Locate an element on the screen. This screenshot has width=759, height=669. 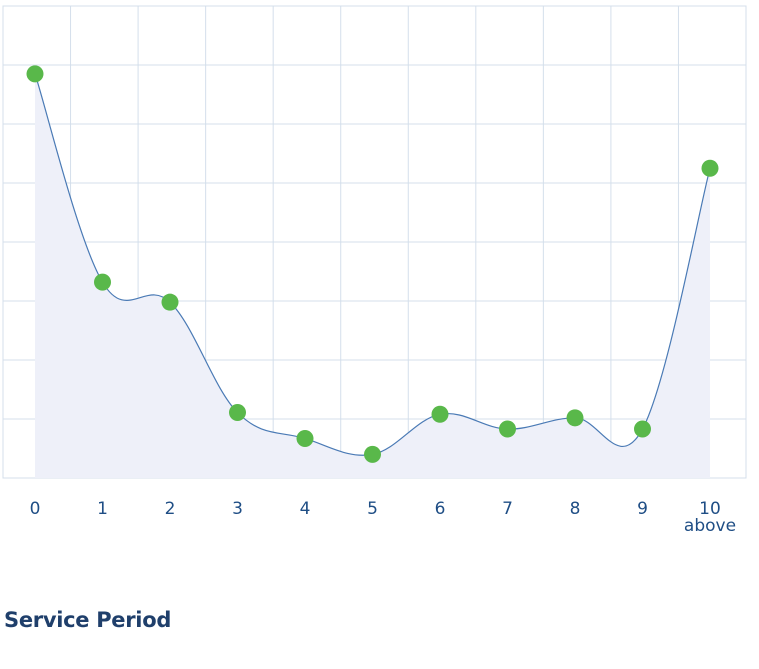
x-tick-label-6: 6 is located at coordinates (440, 509).